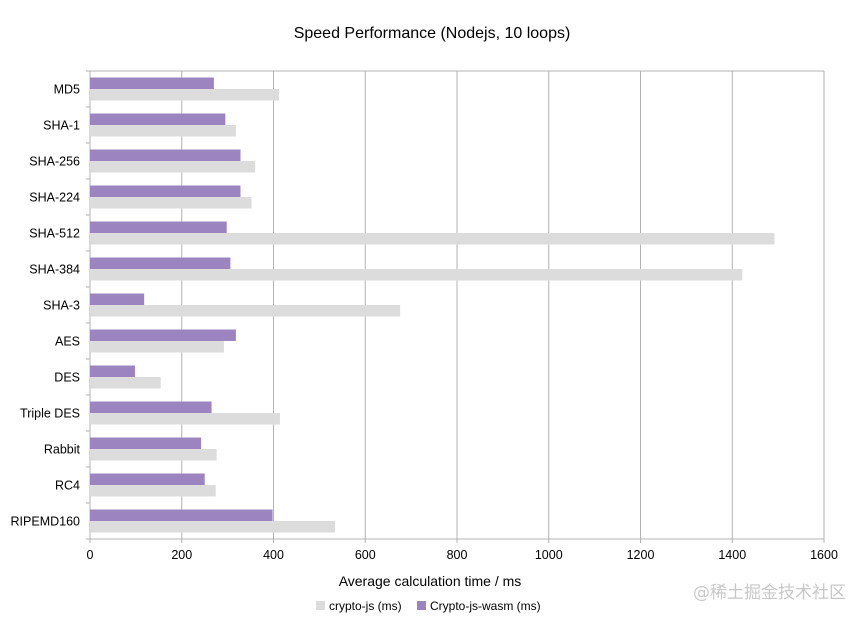 This screenshot has width=864, height=617. Describe the element at coordinates (125, 383) in the screenshot. I see `bar-crypto-js-des` at that location.